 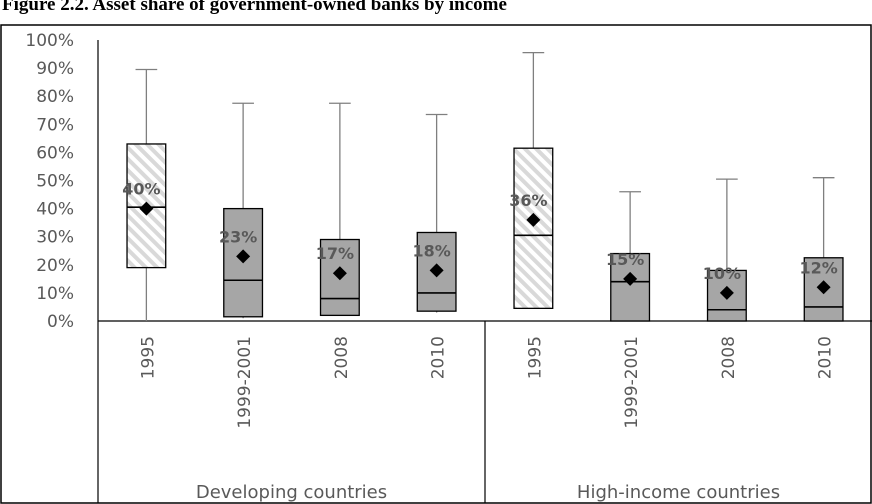 What do you see at coordinates (335, 253) in the screenshot?
I see `mean-value-label: 17%` at bounding box center [335, 253].